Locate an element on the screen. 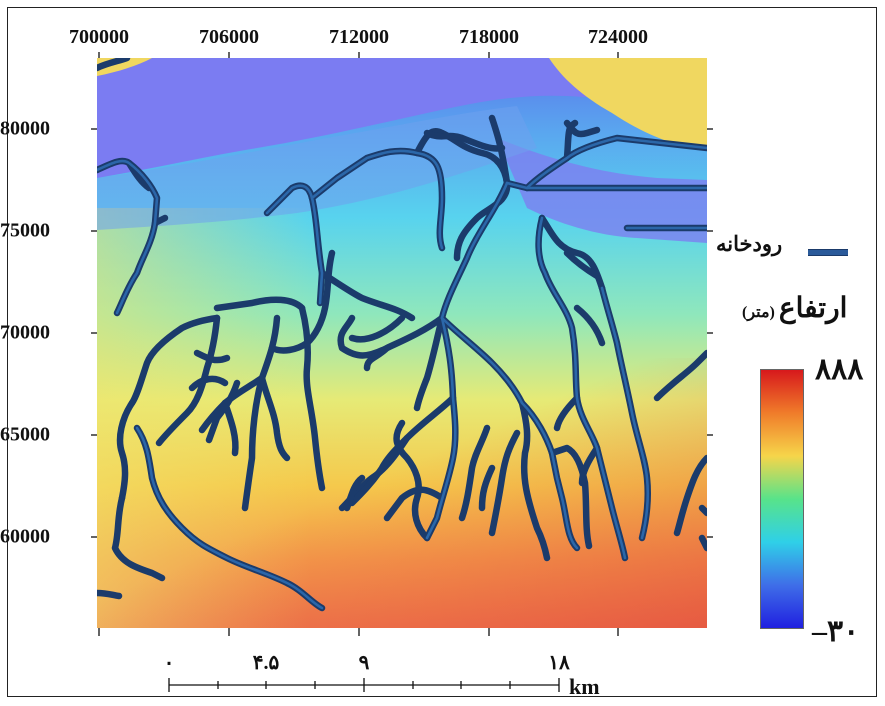 The image size is (885, 706). x-tick-label: 712000 is located at coordinates (359, 37).